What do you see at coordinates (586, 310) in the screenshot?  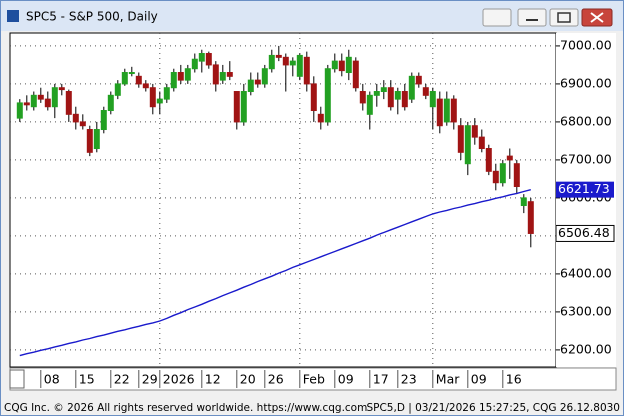 I see `y-tick-label: 6300.00` at bounding box center [586, 310].